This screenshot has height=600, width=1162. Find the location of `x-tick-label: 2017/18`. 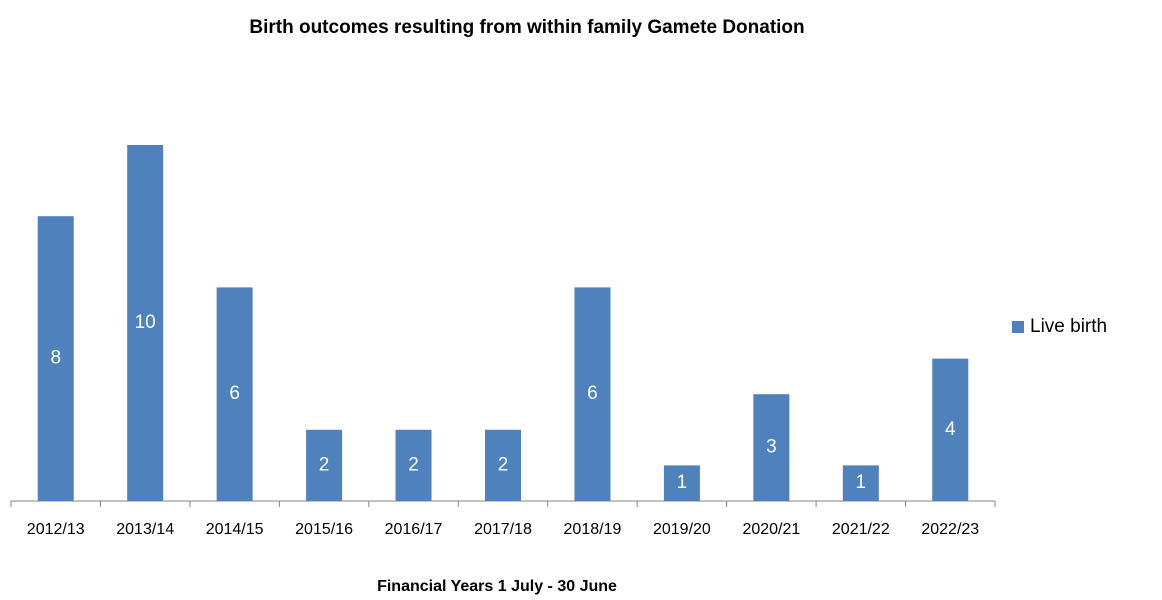

x-tick-label: 2017/18 is located at coordinates (503, 529).